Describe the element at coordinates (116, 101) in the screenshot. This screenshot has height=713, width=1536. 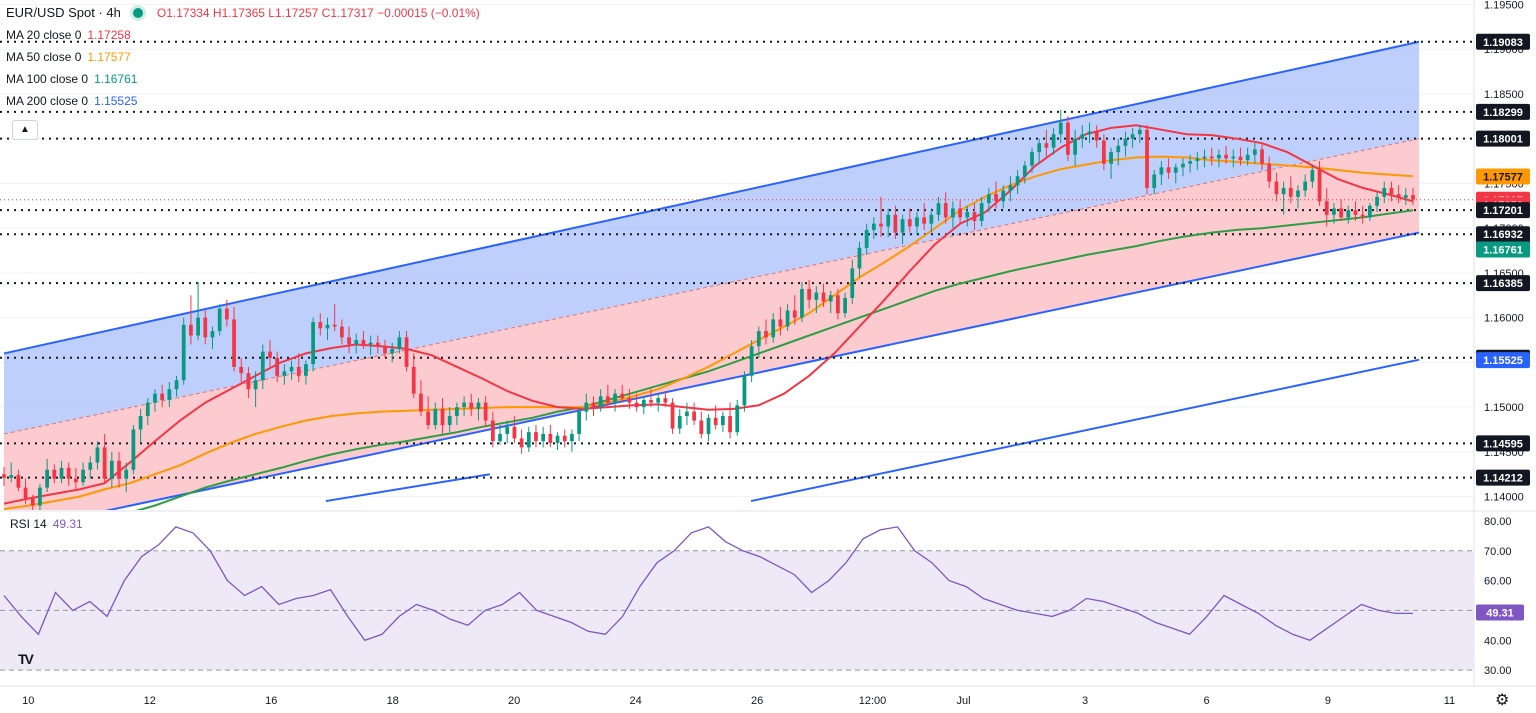
I see `ma200-value: 1.15525` at that location.